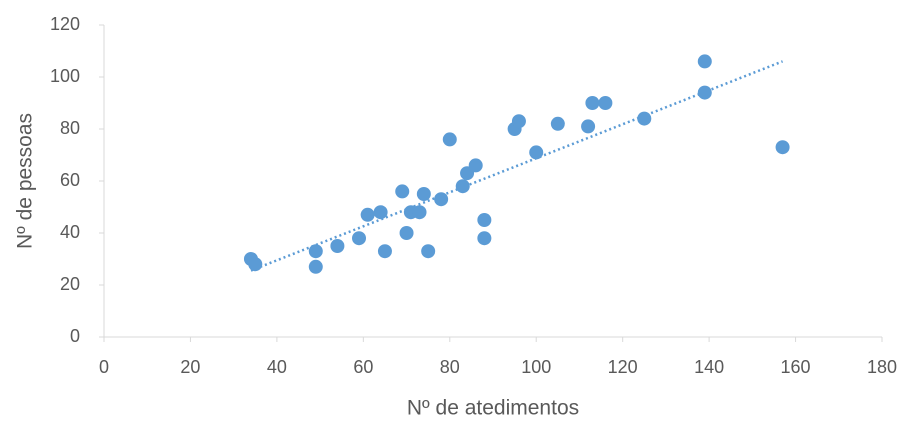  I want to click on y-tick-label: 80, so click(70, 128).